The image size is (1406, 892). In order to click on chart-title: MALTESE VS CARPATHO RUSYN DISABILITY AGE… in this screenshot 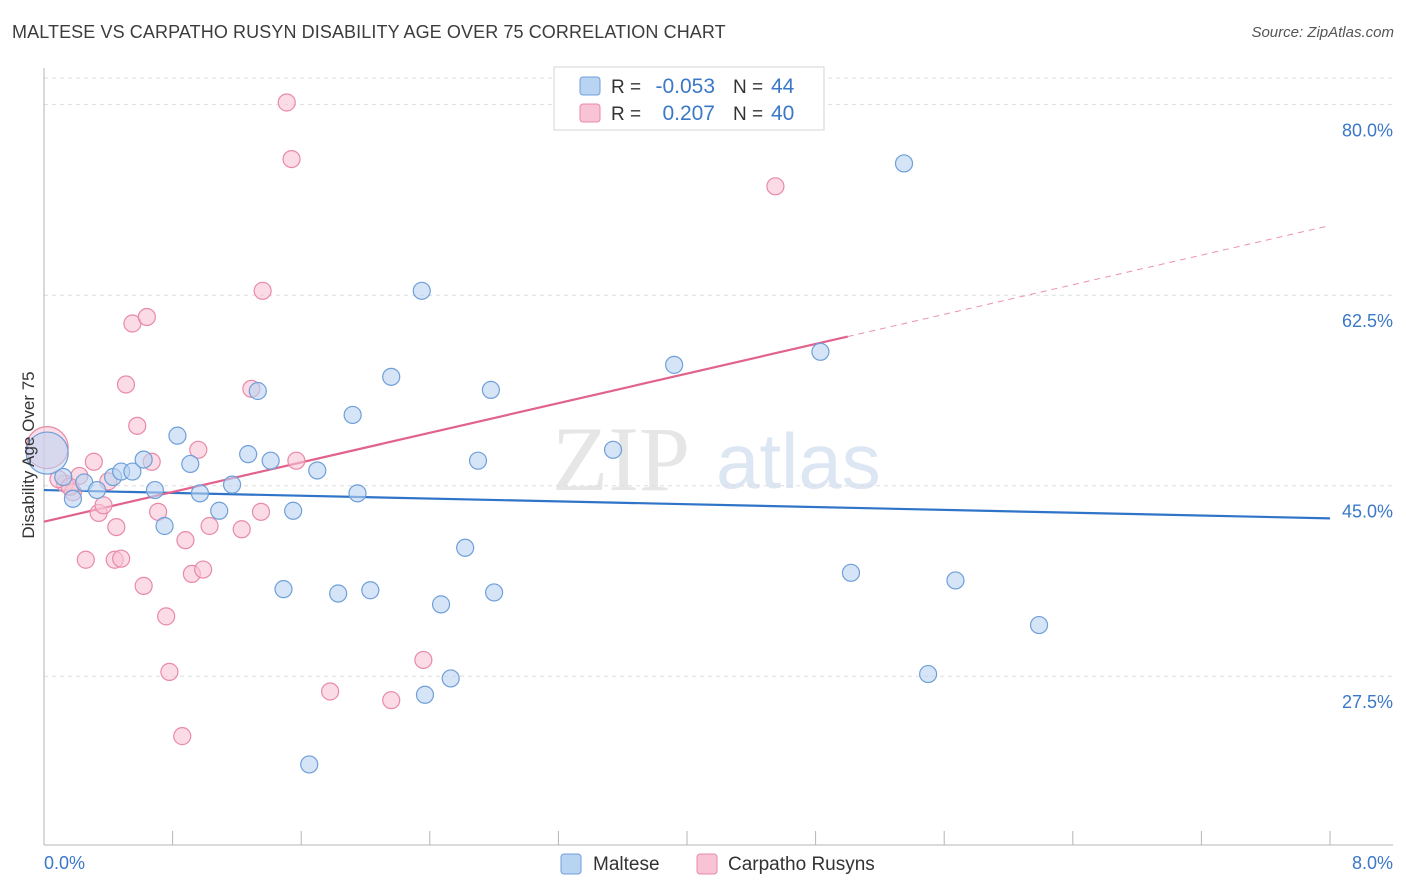, I will do `click(369, 32)`.